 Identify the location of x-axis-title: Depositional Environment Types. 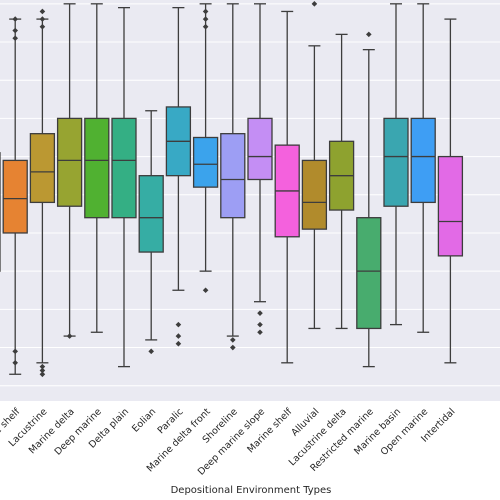
(251, 490).